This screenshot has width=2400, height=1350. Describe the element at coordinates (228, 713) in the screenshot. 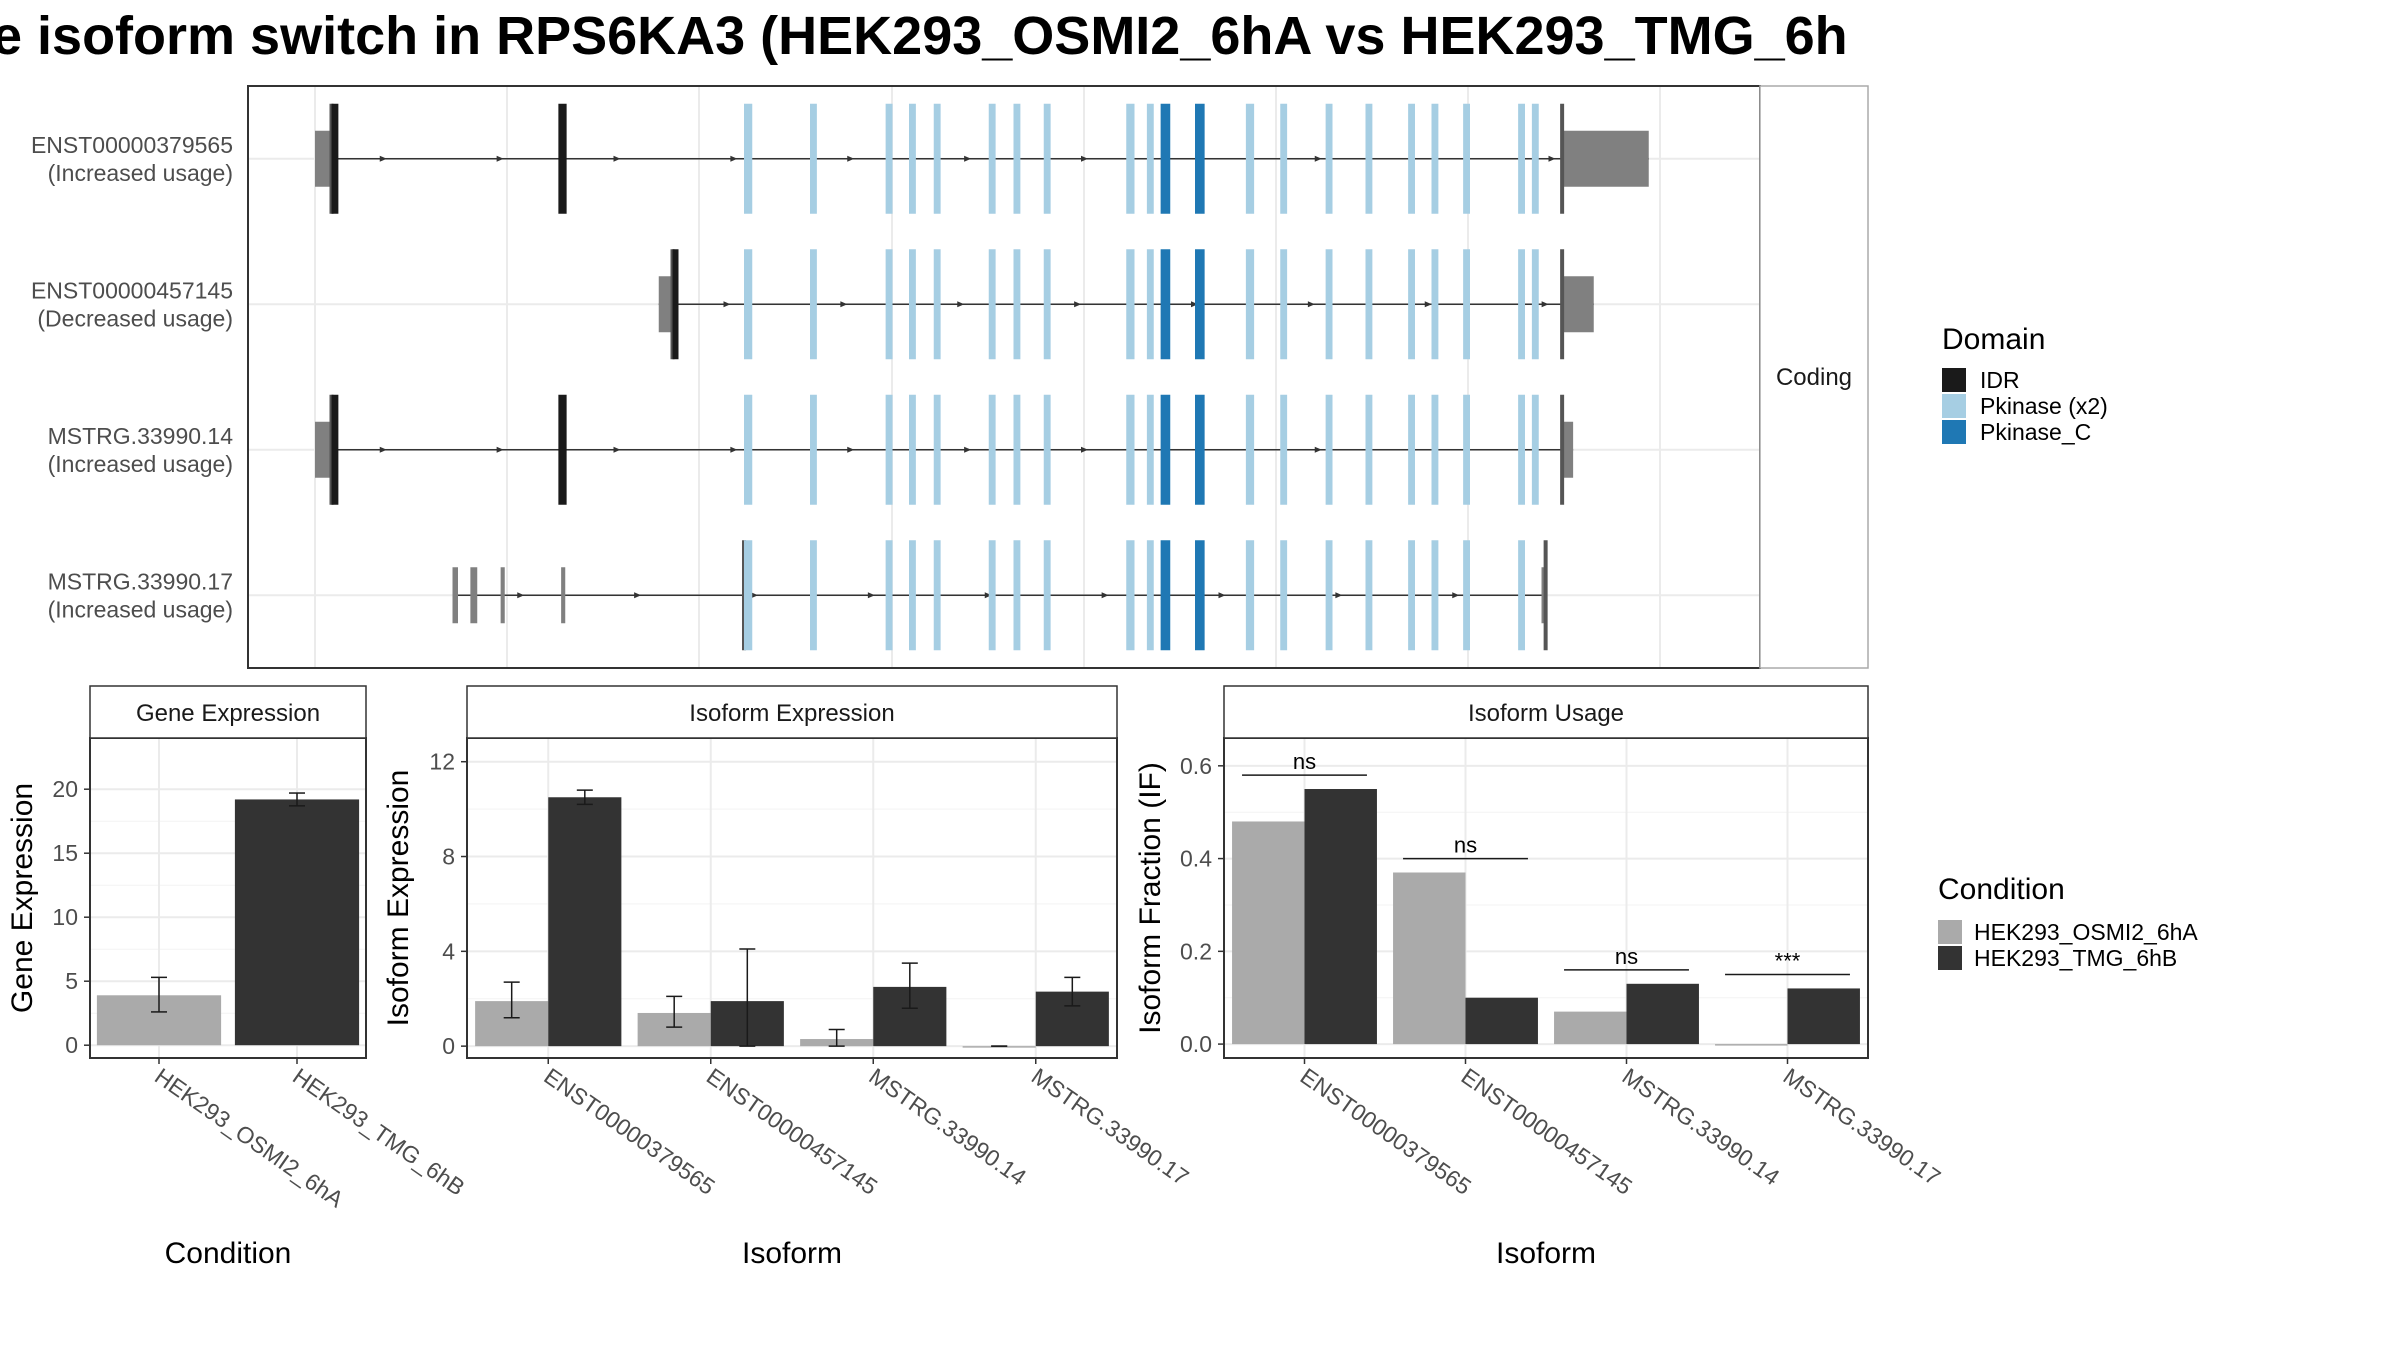

I see `panel-title: Gene Expression` at that location.